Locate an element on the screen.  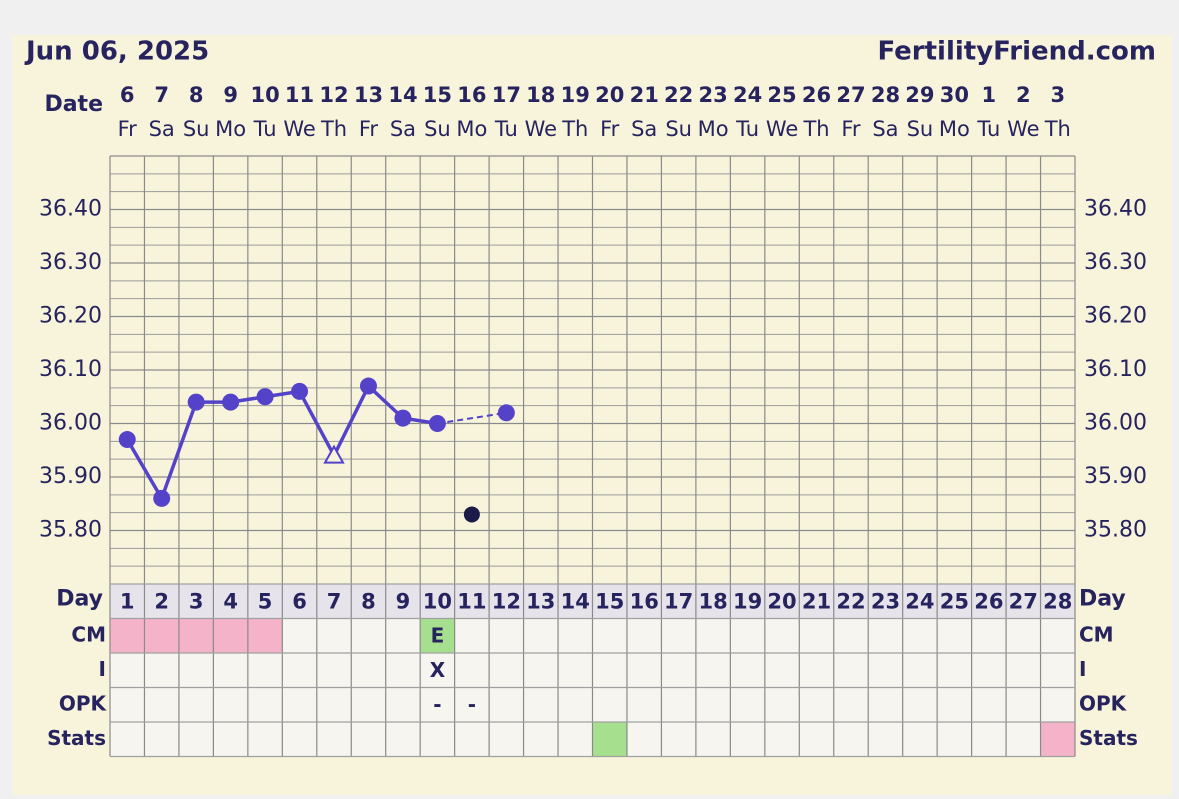
date-number: 3 is located at coordinates (1057, 95).